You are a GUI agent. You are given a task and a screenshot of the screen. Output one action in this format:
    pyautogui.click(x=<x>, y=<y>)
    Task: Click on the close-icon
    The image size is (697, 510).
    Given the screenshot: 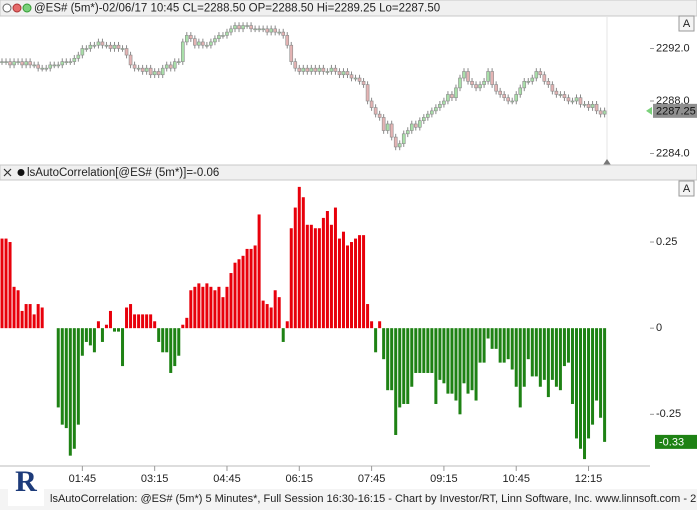 What is the action you would take?
    pyautogui.click(x=7, y=172)
    